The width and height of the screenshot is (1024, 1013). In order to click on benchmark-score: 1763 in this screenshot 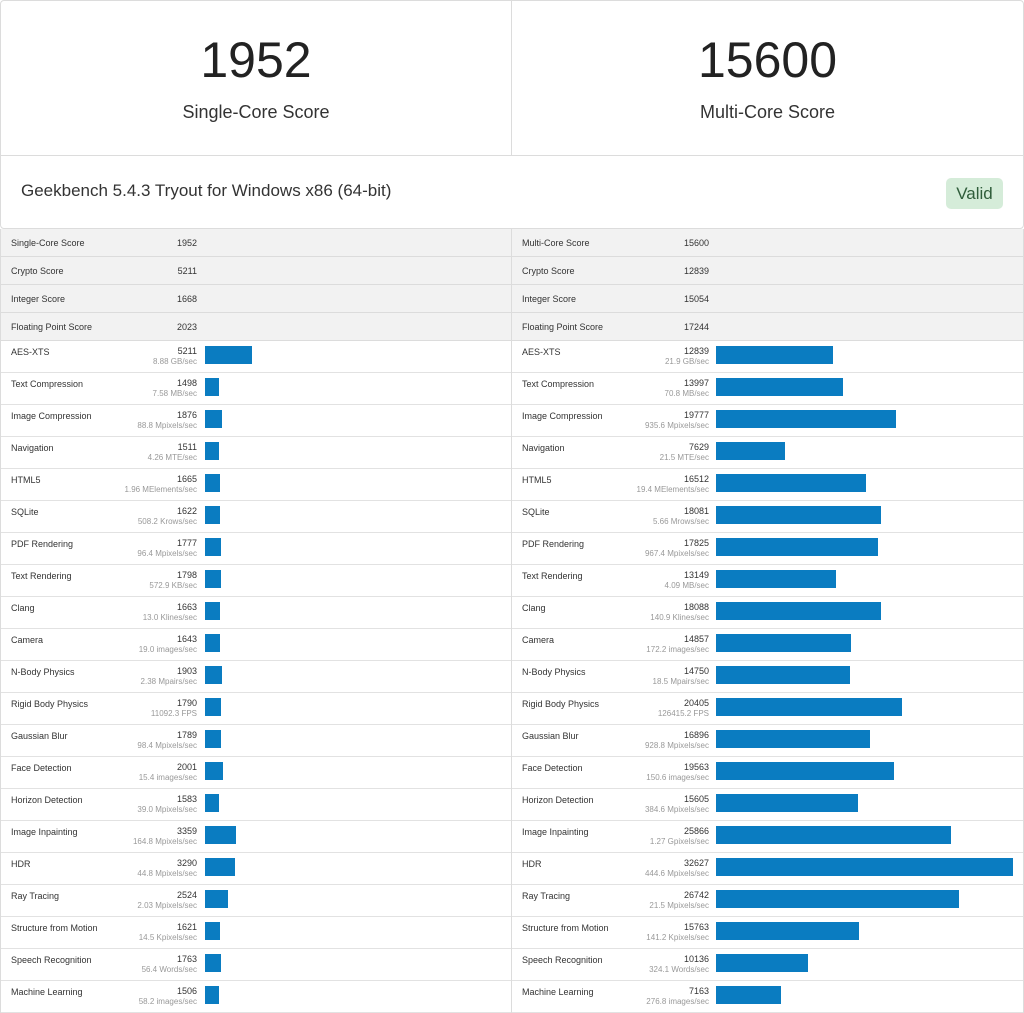, I will do `click(186, 959)`.